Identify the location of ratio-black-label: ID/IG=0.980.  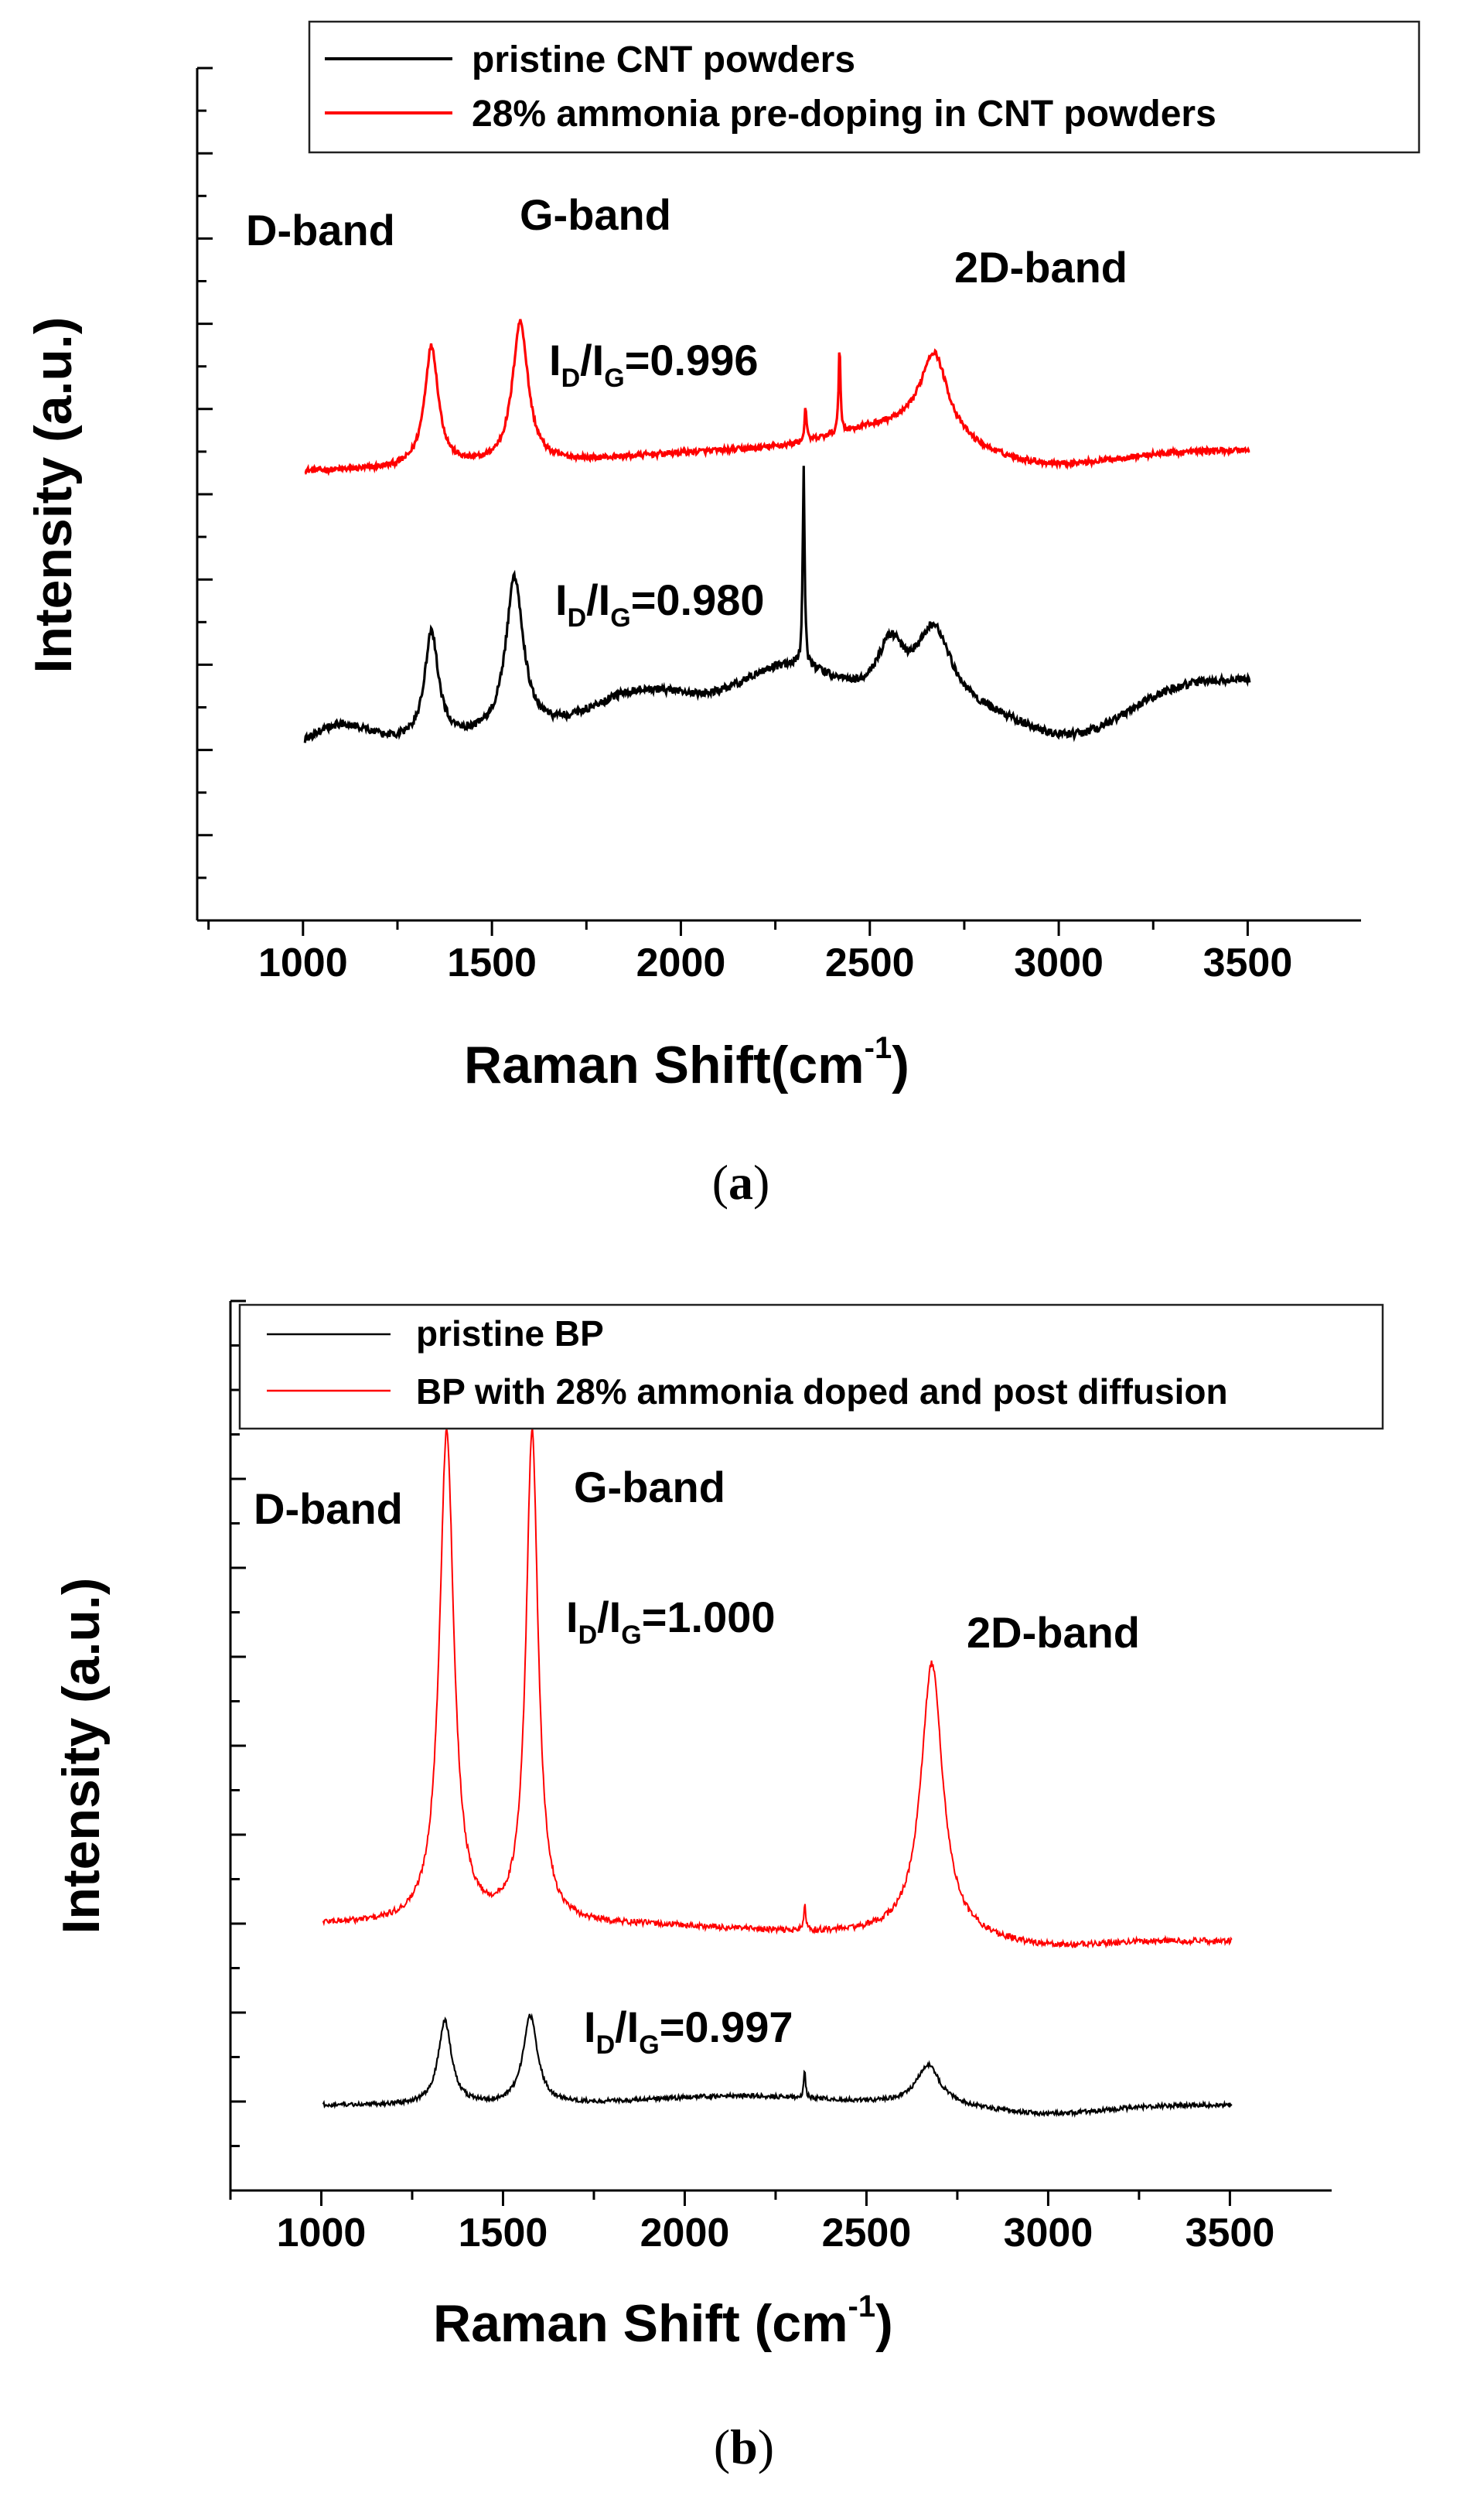
(660, 604).